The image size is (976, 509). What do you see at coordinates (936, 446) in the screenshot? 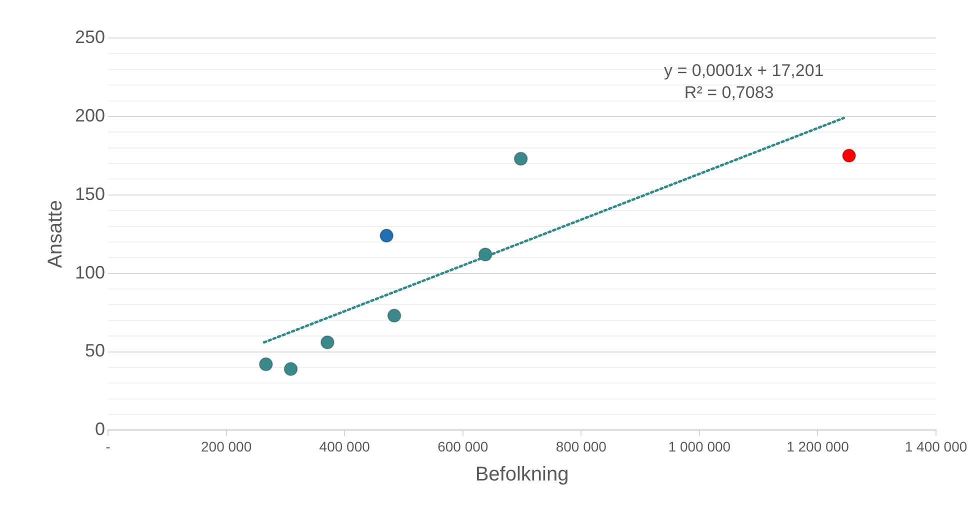
I see `x-tick-label: 1 400 000` at bounding box center [936, 446].